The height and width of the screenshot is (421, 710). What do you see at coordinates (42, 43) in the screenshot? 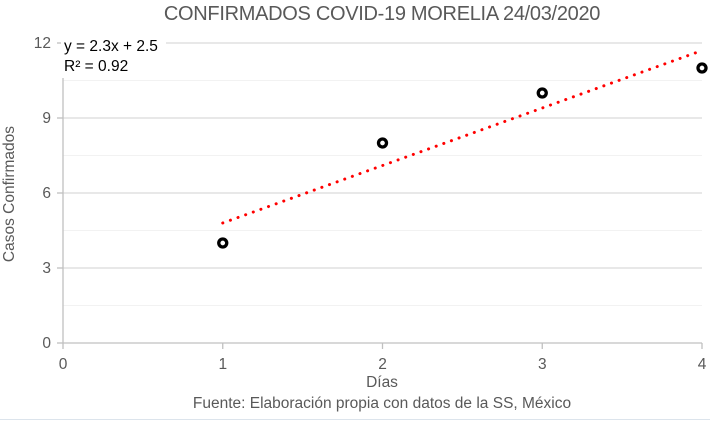
I see `y-tick-label: 12` at bounding box center [42, 43].